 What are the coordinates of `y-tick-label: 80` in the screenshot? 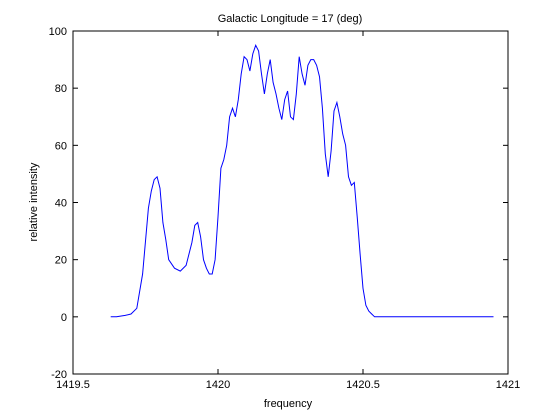 It's located at (61, 89).